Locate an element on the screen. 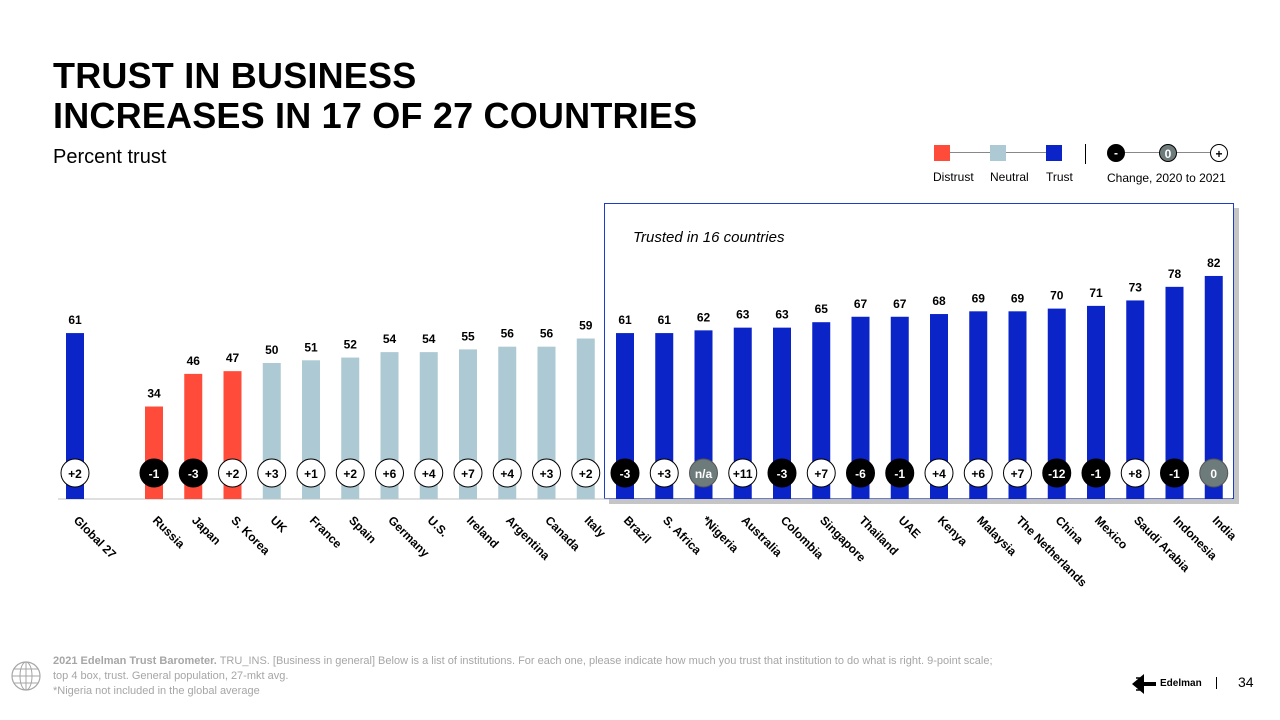 This screenshot has width=1280, height=720. change-badge-saudi-arabia is located at coordinates (1135, 473).